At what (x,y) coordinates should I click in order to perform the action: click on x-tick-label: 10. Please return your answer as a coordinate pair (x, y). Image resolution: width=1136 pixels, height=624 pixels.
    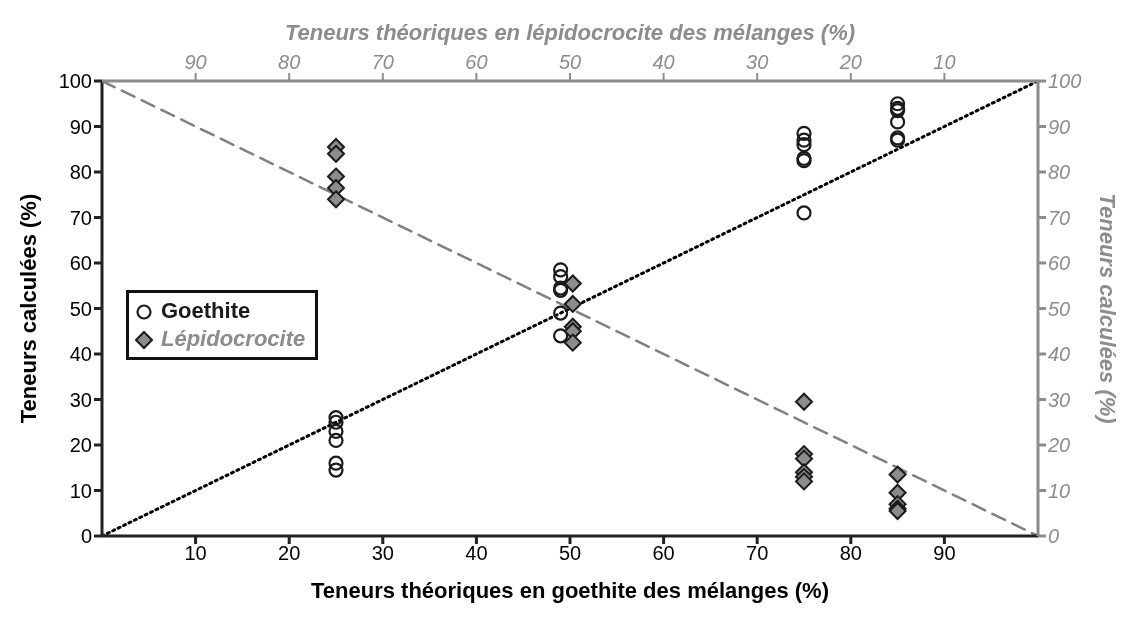
    Looking at the image, I should click on (195, 553).